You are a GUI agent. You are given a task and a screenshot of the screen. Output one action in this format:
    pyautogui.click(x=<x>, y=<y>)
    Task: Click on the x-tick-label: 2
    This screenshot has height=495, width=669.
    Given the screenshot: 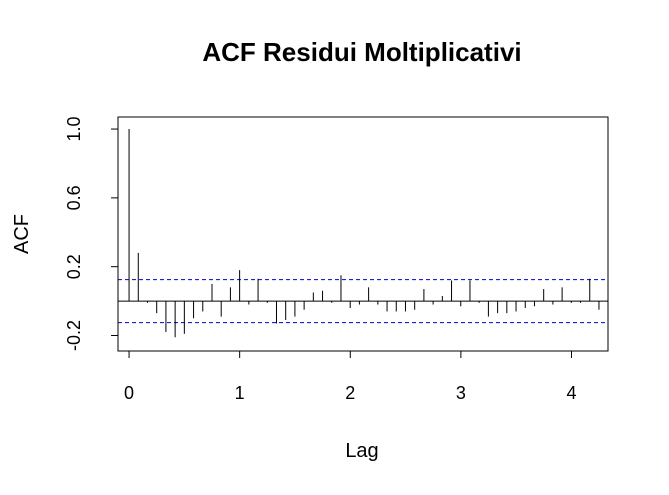 What is the action you would take?
    pyautogui.click(x=350, y=393)
    